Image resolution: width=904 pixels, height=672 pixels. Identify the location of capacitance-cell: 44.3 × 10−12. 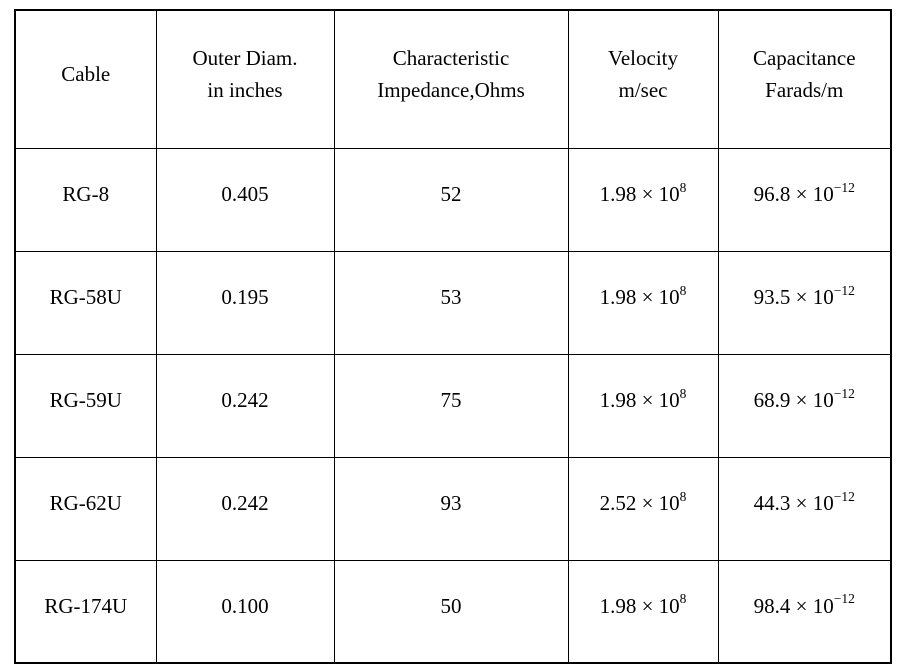
(804, 508).